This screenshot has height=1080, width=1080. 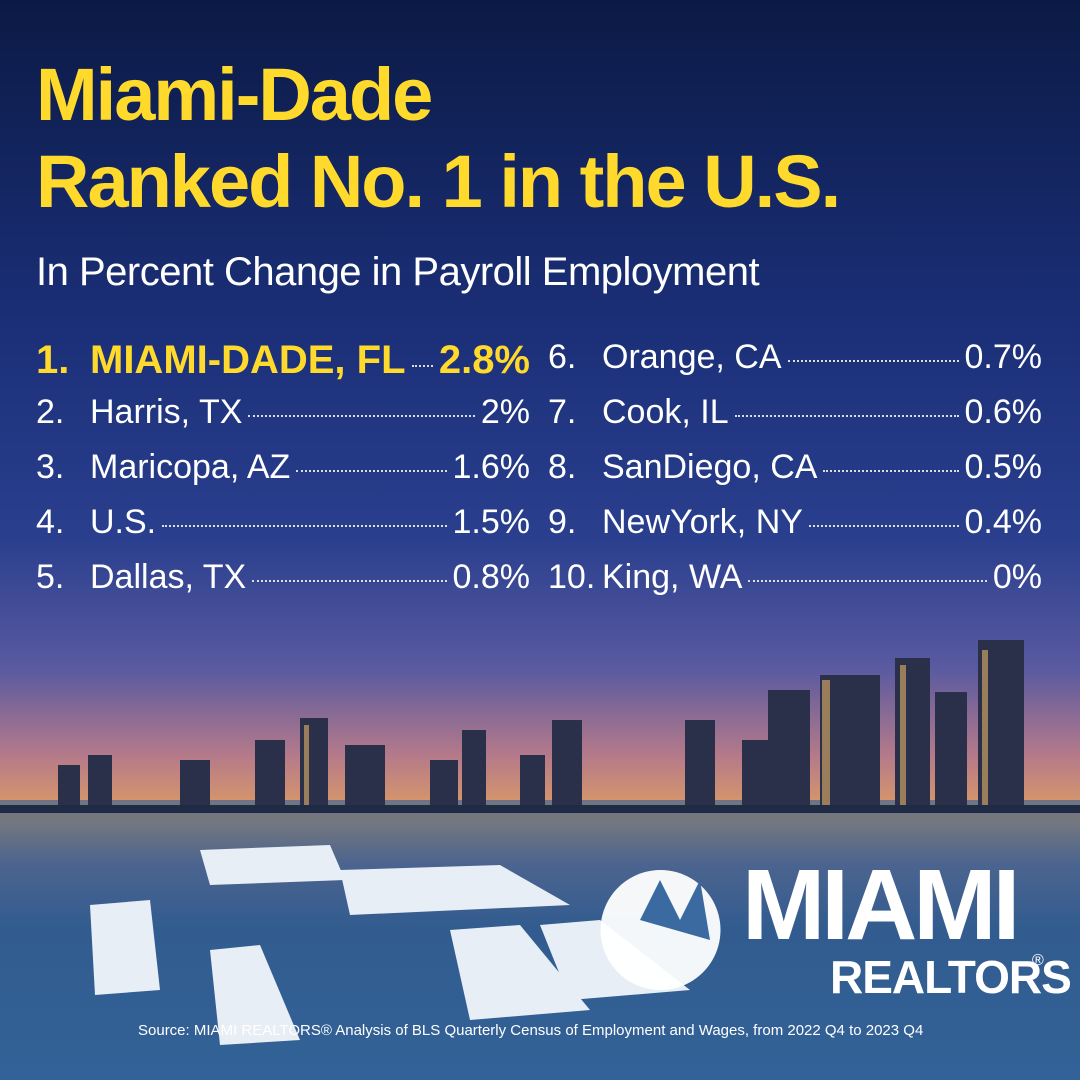 I want to click on logo-subname: REALTORS, so click(x=951, y=977).